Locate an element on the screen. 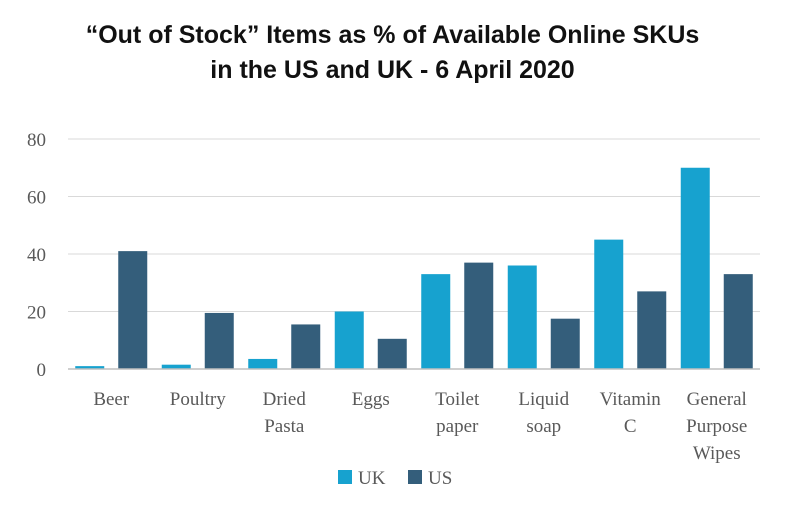  x-category-label: Liquid is located at coordinates (543, 399).